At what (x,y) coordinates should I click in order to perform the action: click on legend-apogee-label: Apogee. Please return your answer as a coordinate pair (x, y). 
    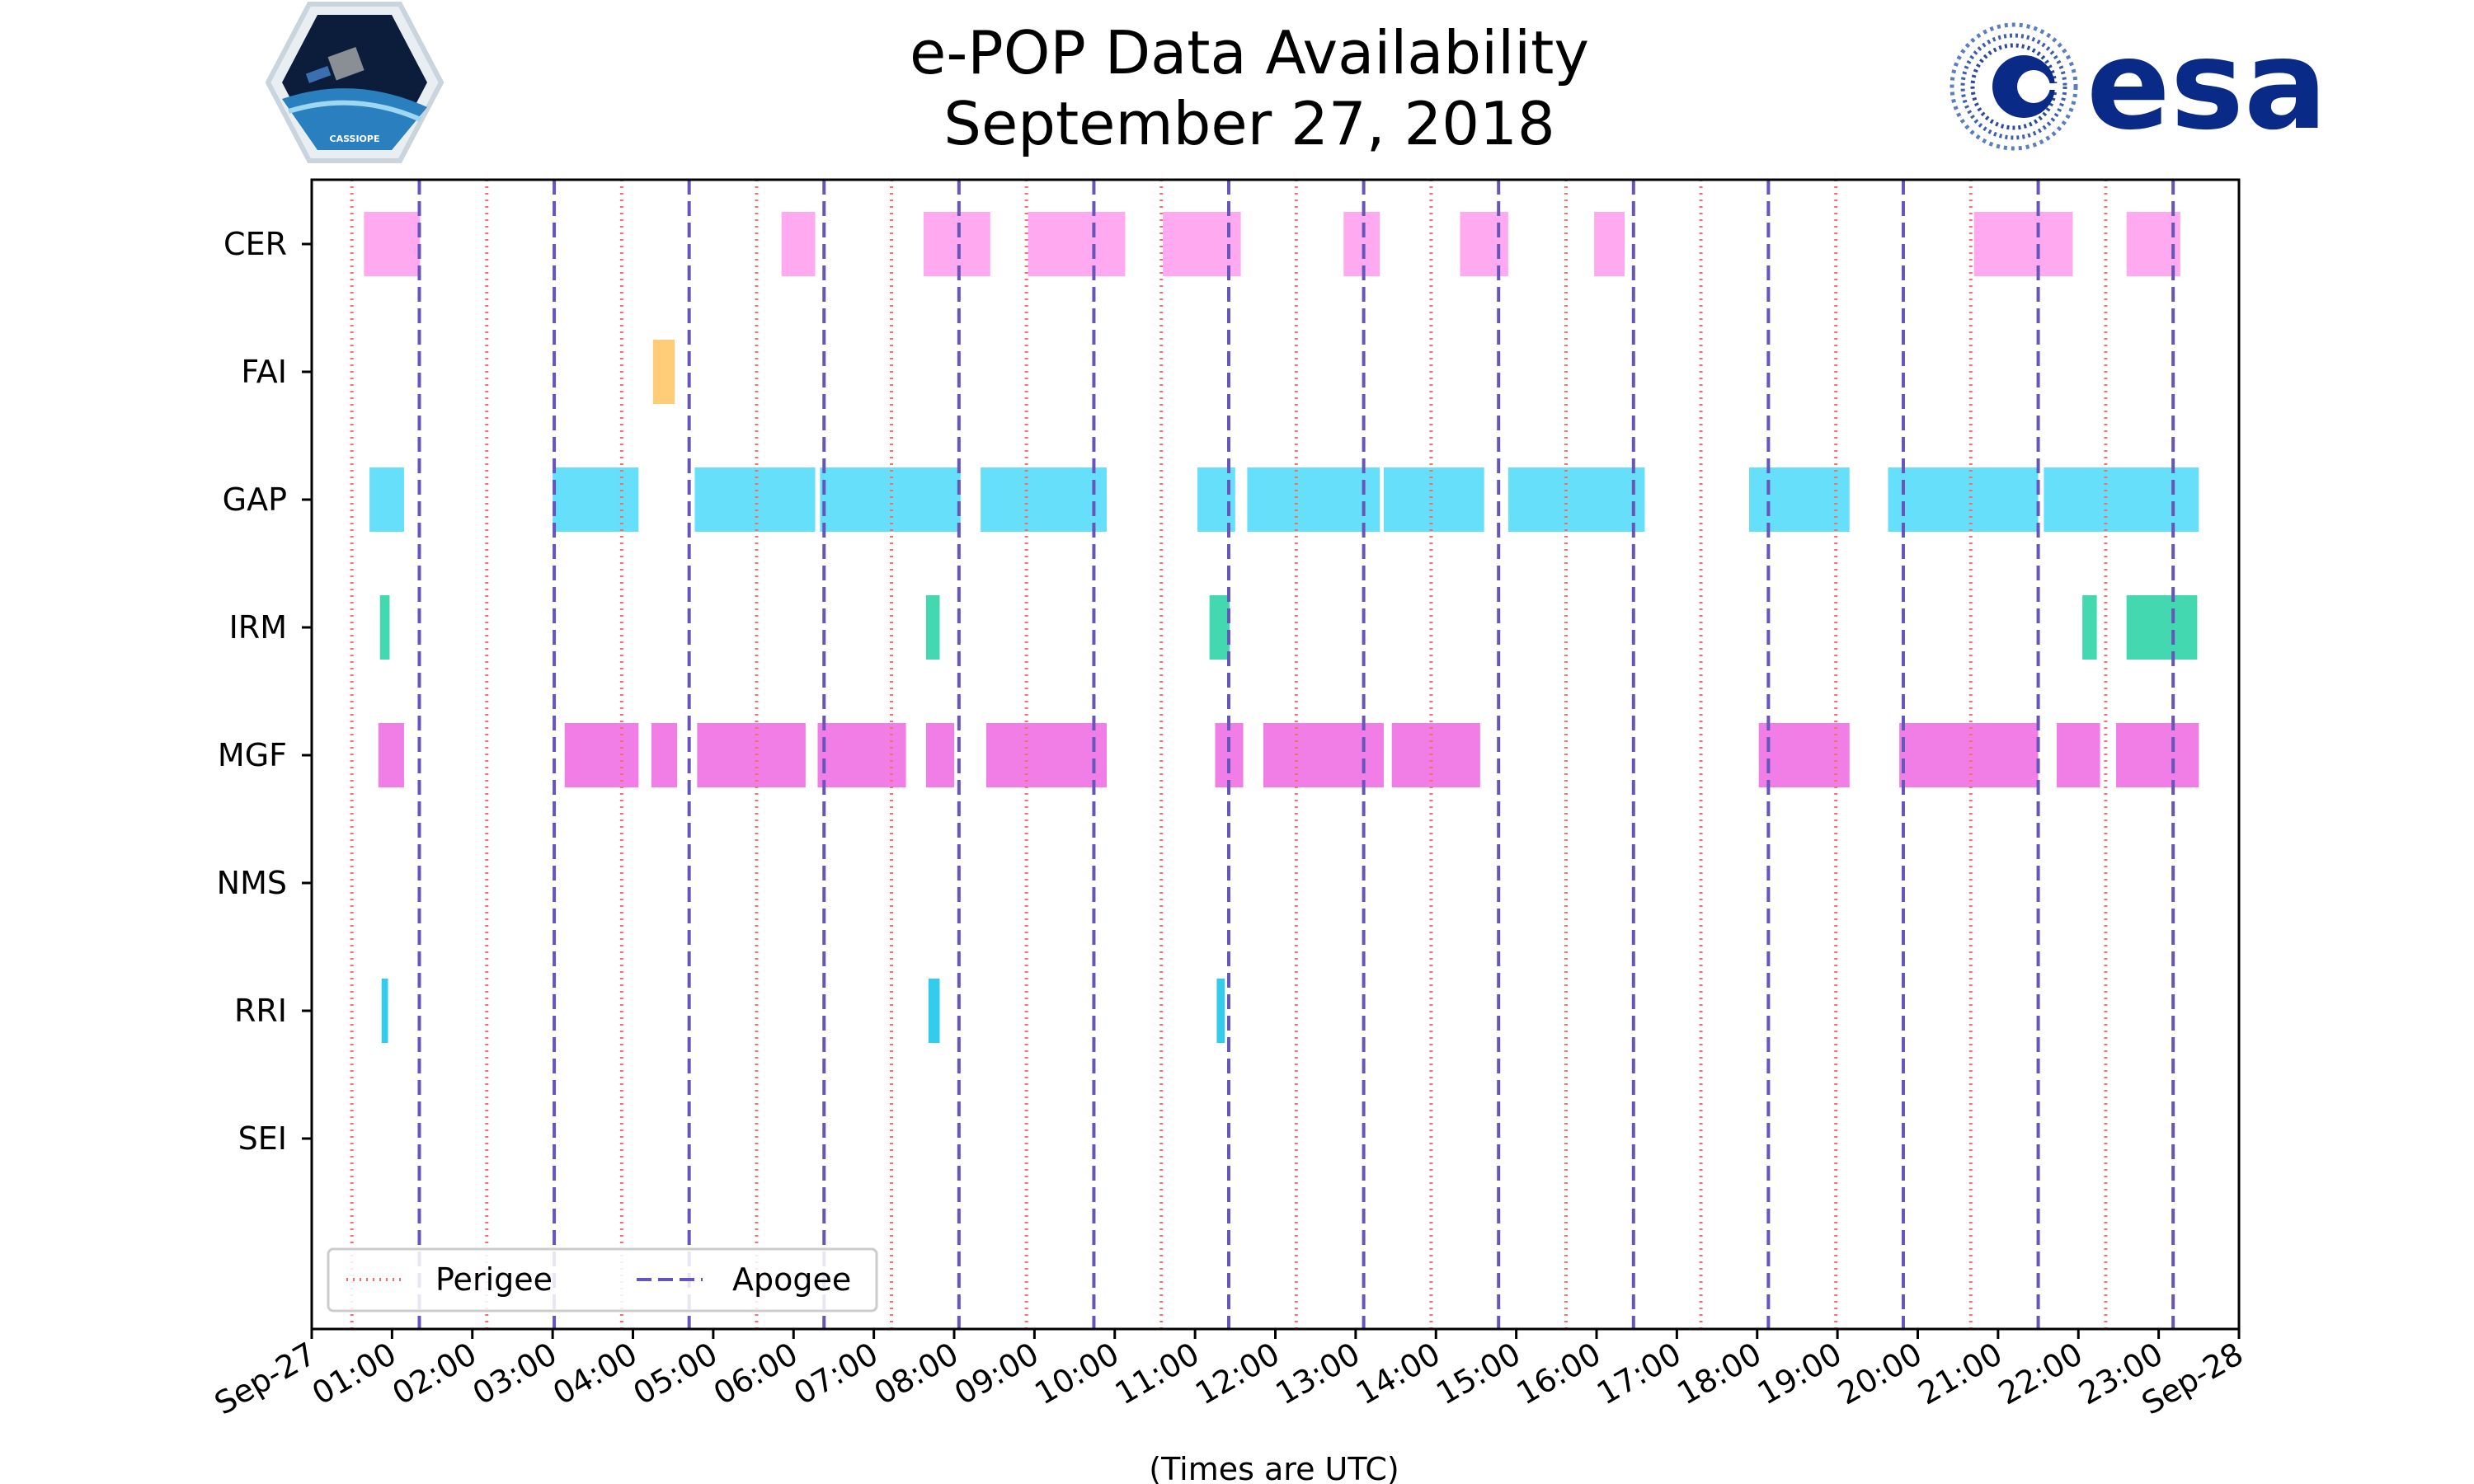
    Looking at the image, I should click on (791, 1279).